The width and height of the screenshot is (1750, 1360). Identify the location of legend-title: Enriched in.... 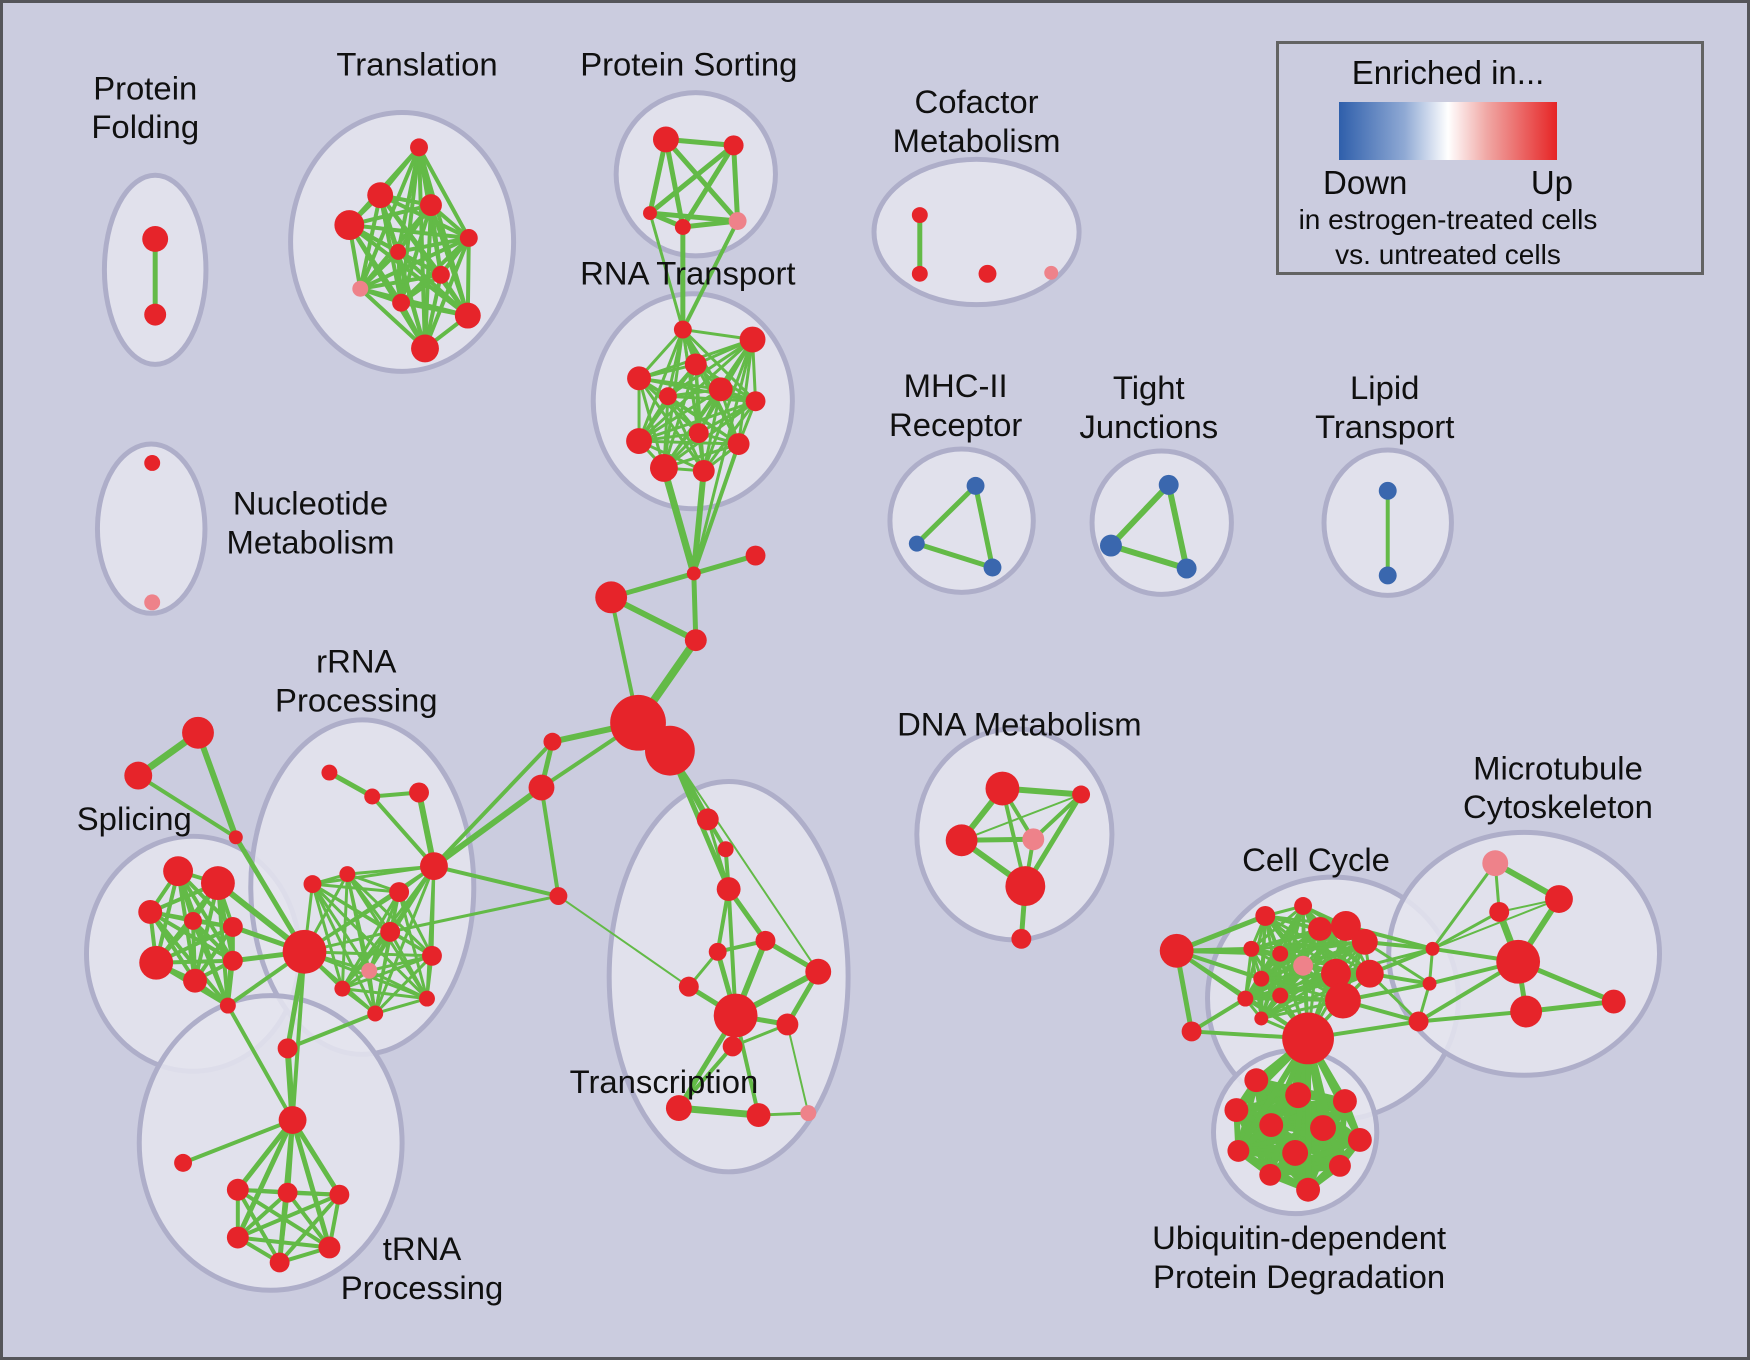
(1448, 72).